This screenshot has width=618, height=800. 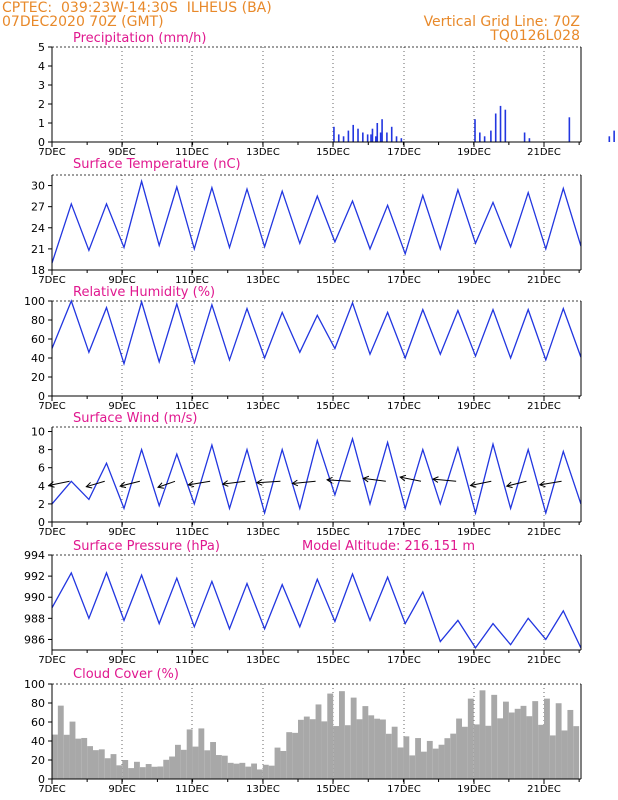 I want to click on y-tick-label: 4, so click(x=41, y=486).